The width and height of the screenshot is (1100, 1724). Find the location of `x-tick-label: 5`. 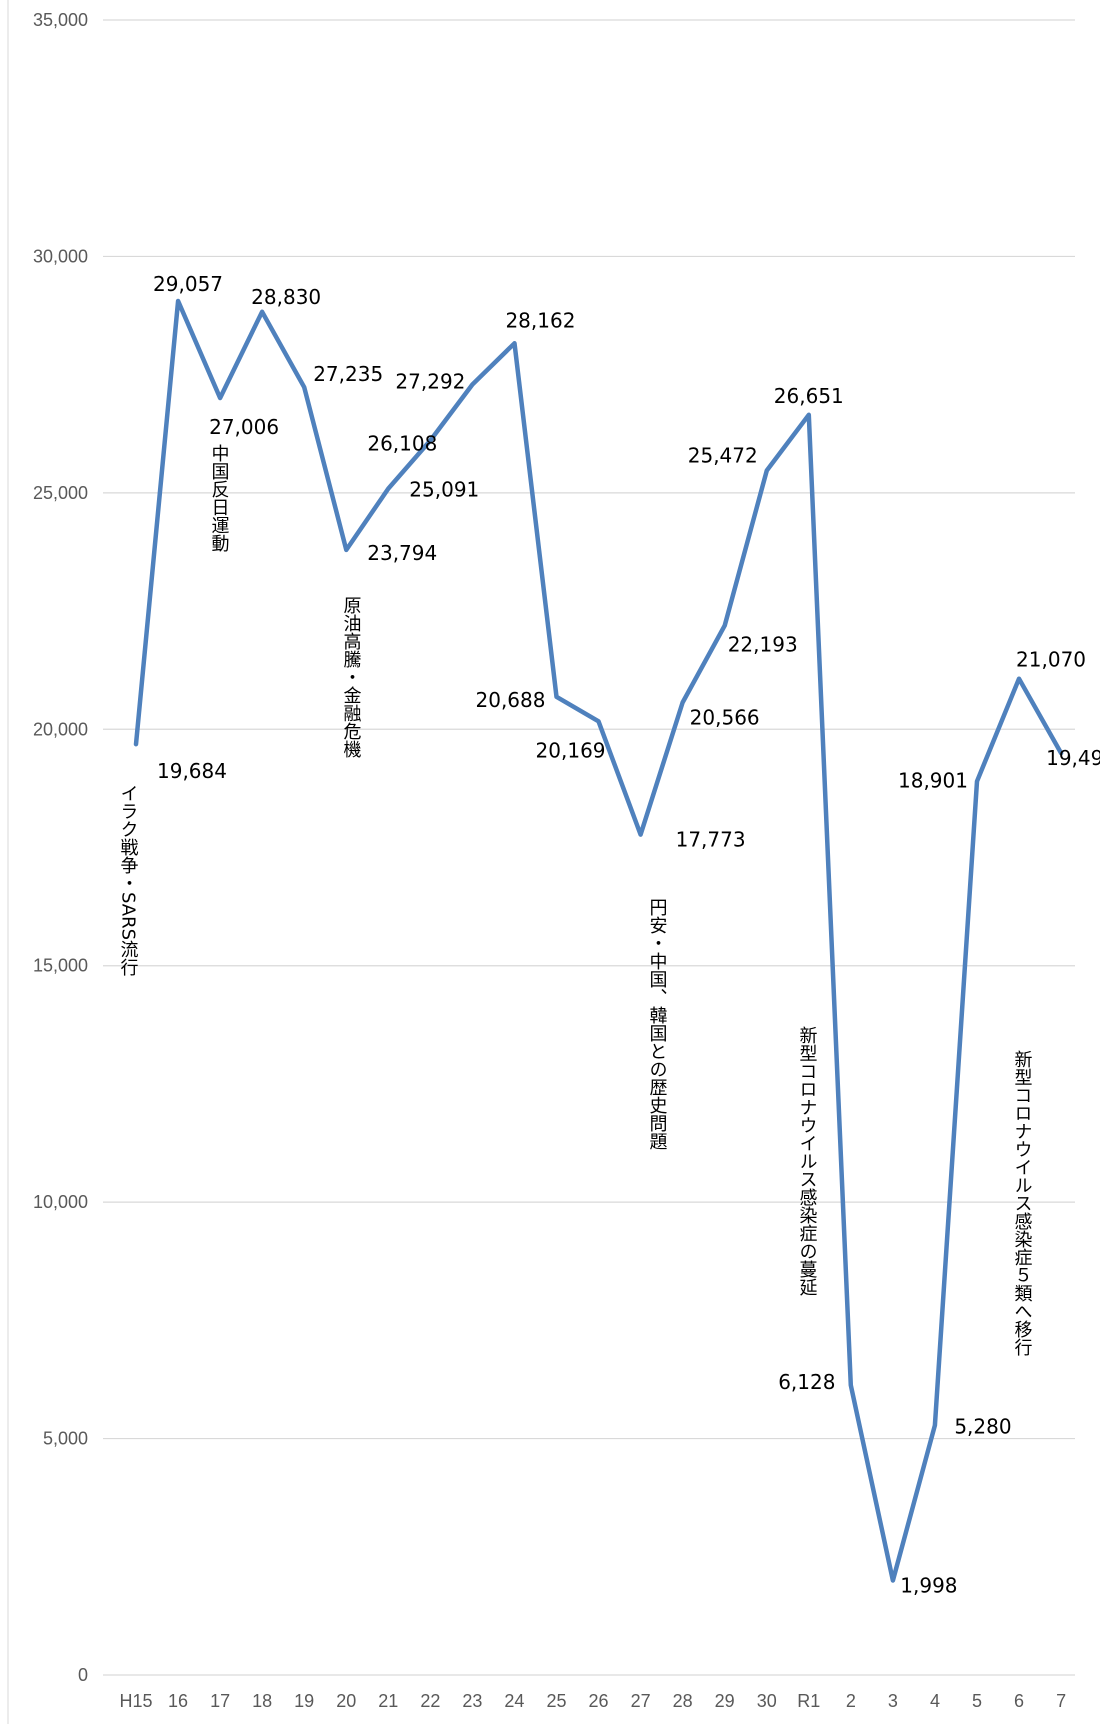

x-tick-label: 5 is located at coordinates (977, 1701).